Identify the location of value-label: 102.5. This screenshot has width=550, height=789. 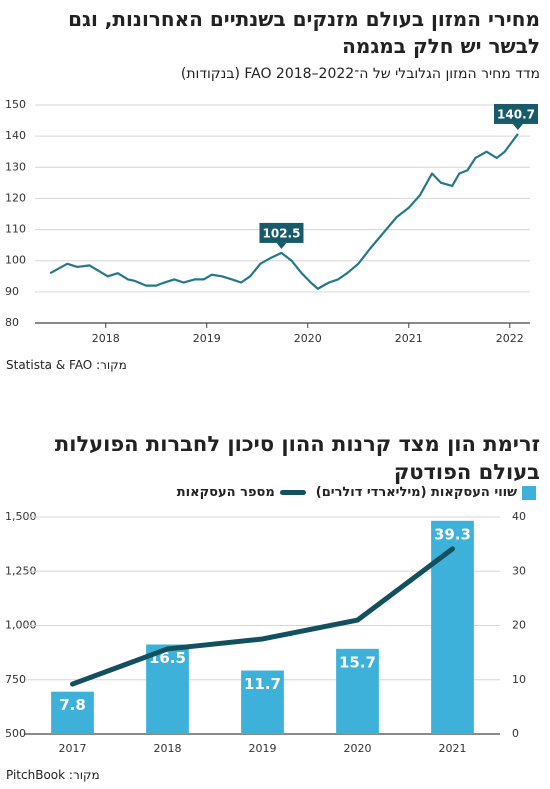
(282, 233).